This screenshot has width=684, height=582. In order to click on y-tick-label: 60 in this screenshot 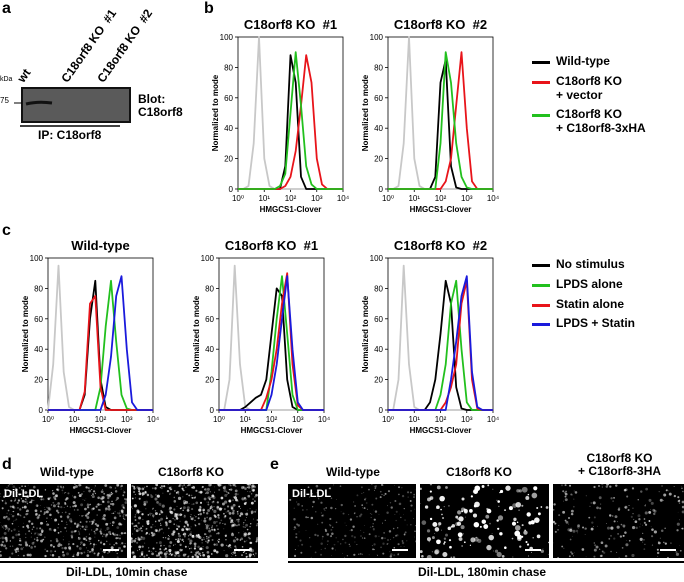, I will do `click(209, 319)`.